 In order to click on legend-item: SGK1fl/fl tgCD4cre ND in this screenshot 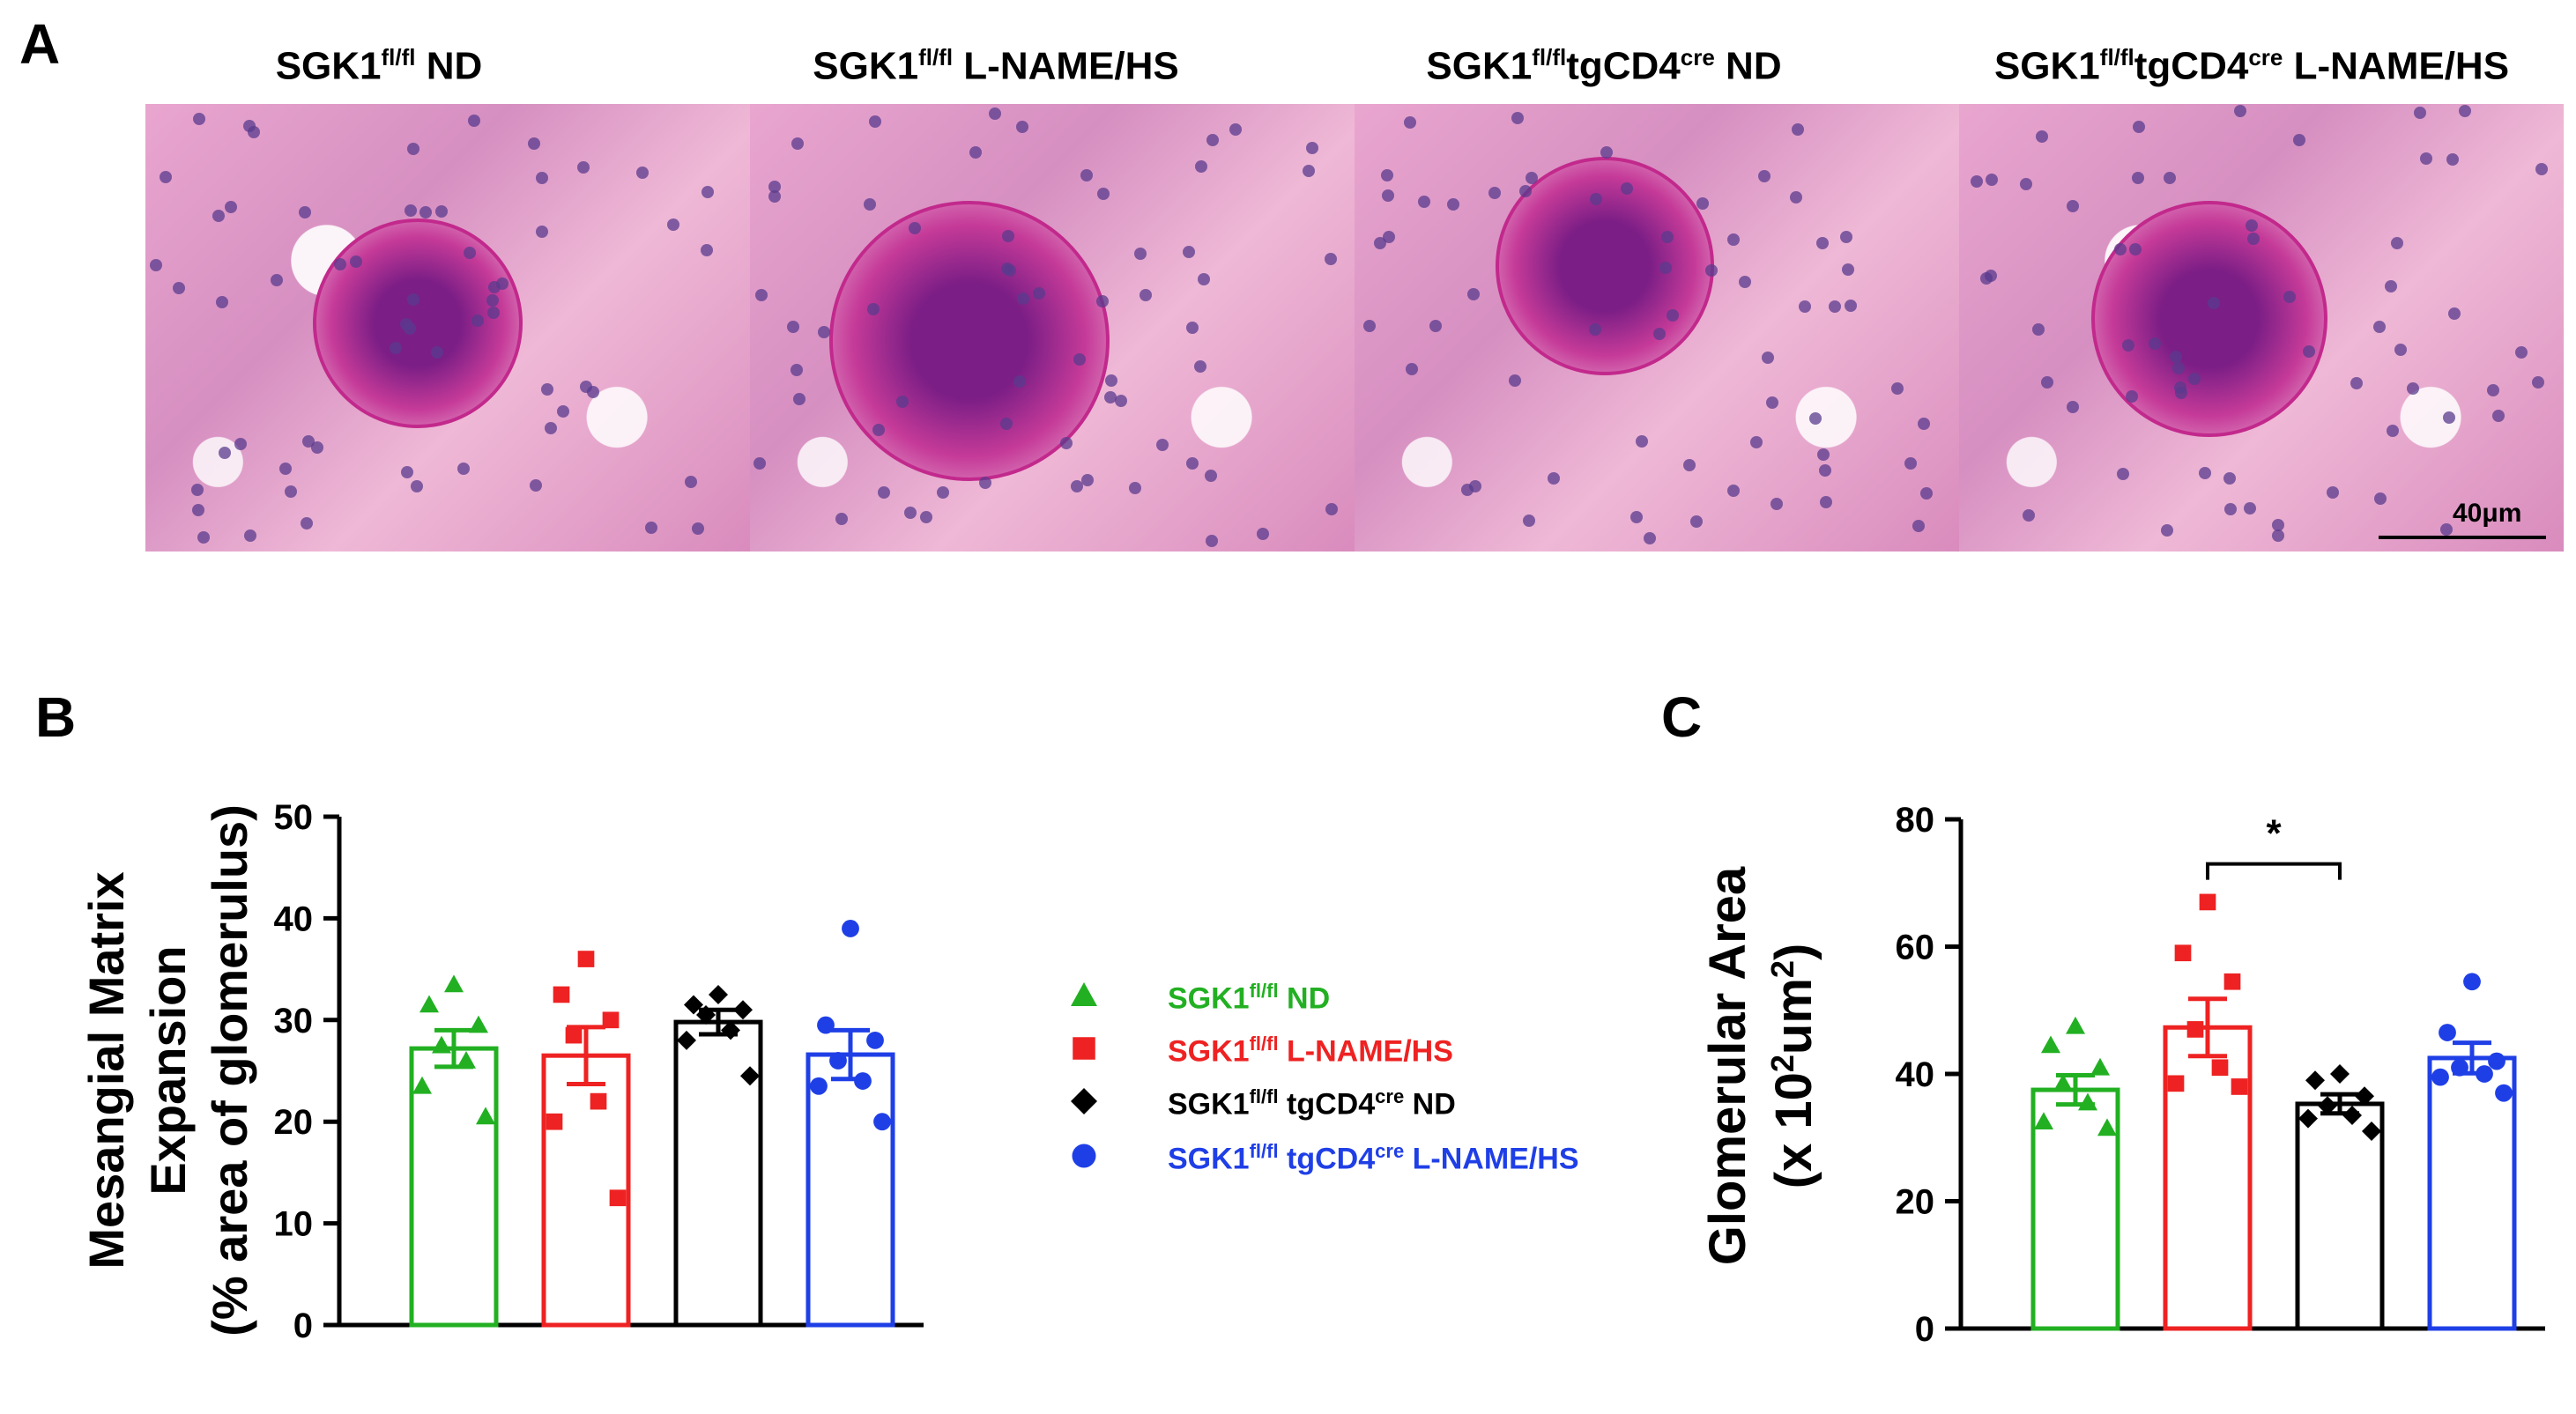, I will do `click(1312, 1104)`.